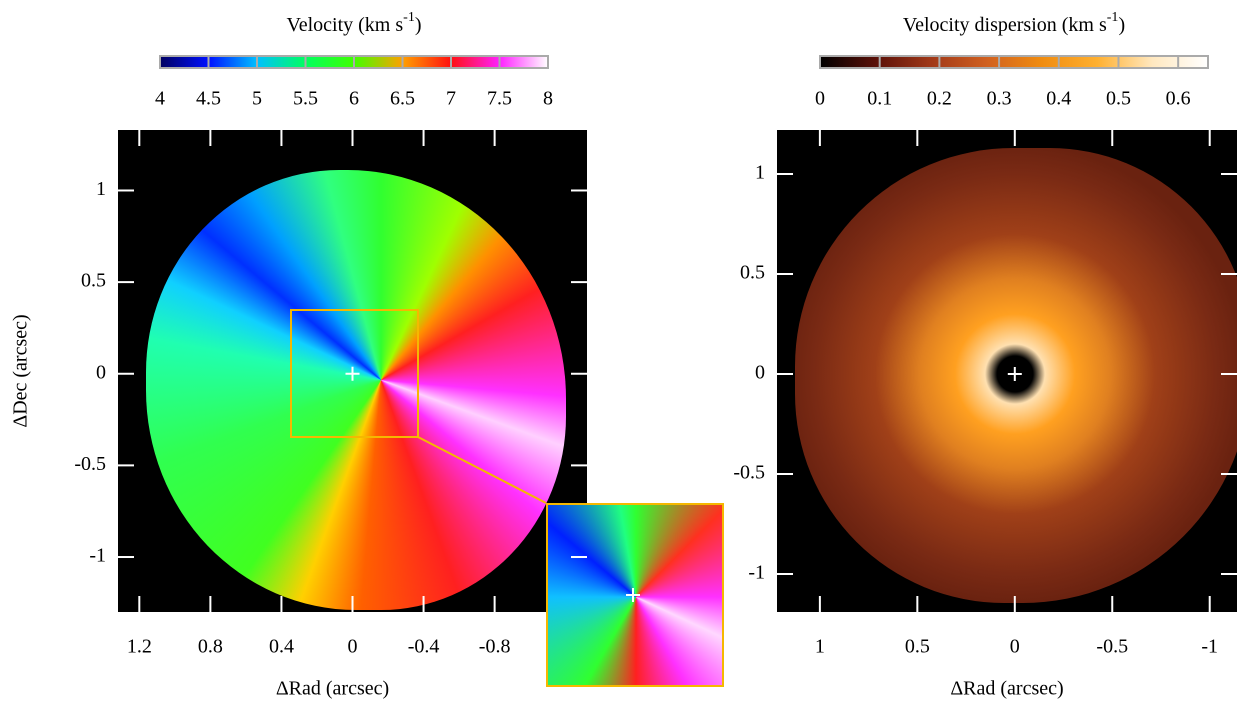 This screenshot has width=1252, height=706. What do you see at coordinates (548, 99) in the screenshot?
I see `colorbar-tick-label: 8` at bounding box center [548, 99].